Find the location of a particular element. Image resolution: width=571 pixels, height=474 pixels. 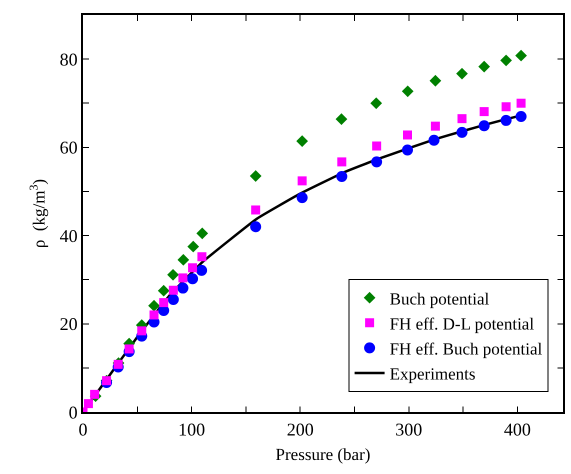

y-tick-label: 20 is located at coordinates (69, 324).